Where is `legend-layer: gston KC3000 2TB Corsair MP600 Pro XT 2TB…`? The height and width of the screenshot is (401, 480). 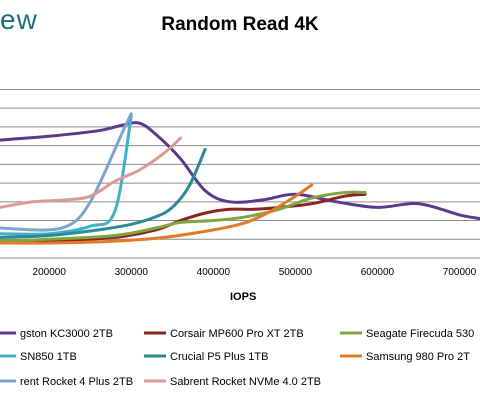
legend-layer: gston KC3000 2TB Corsair MP600 Pro XT 2TB… is located at coordinates (237, 358).